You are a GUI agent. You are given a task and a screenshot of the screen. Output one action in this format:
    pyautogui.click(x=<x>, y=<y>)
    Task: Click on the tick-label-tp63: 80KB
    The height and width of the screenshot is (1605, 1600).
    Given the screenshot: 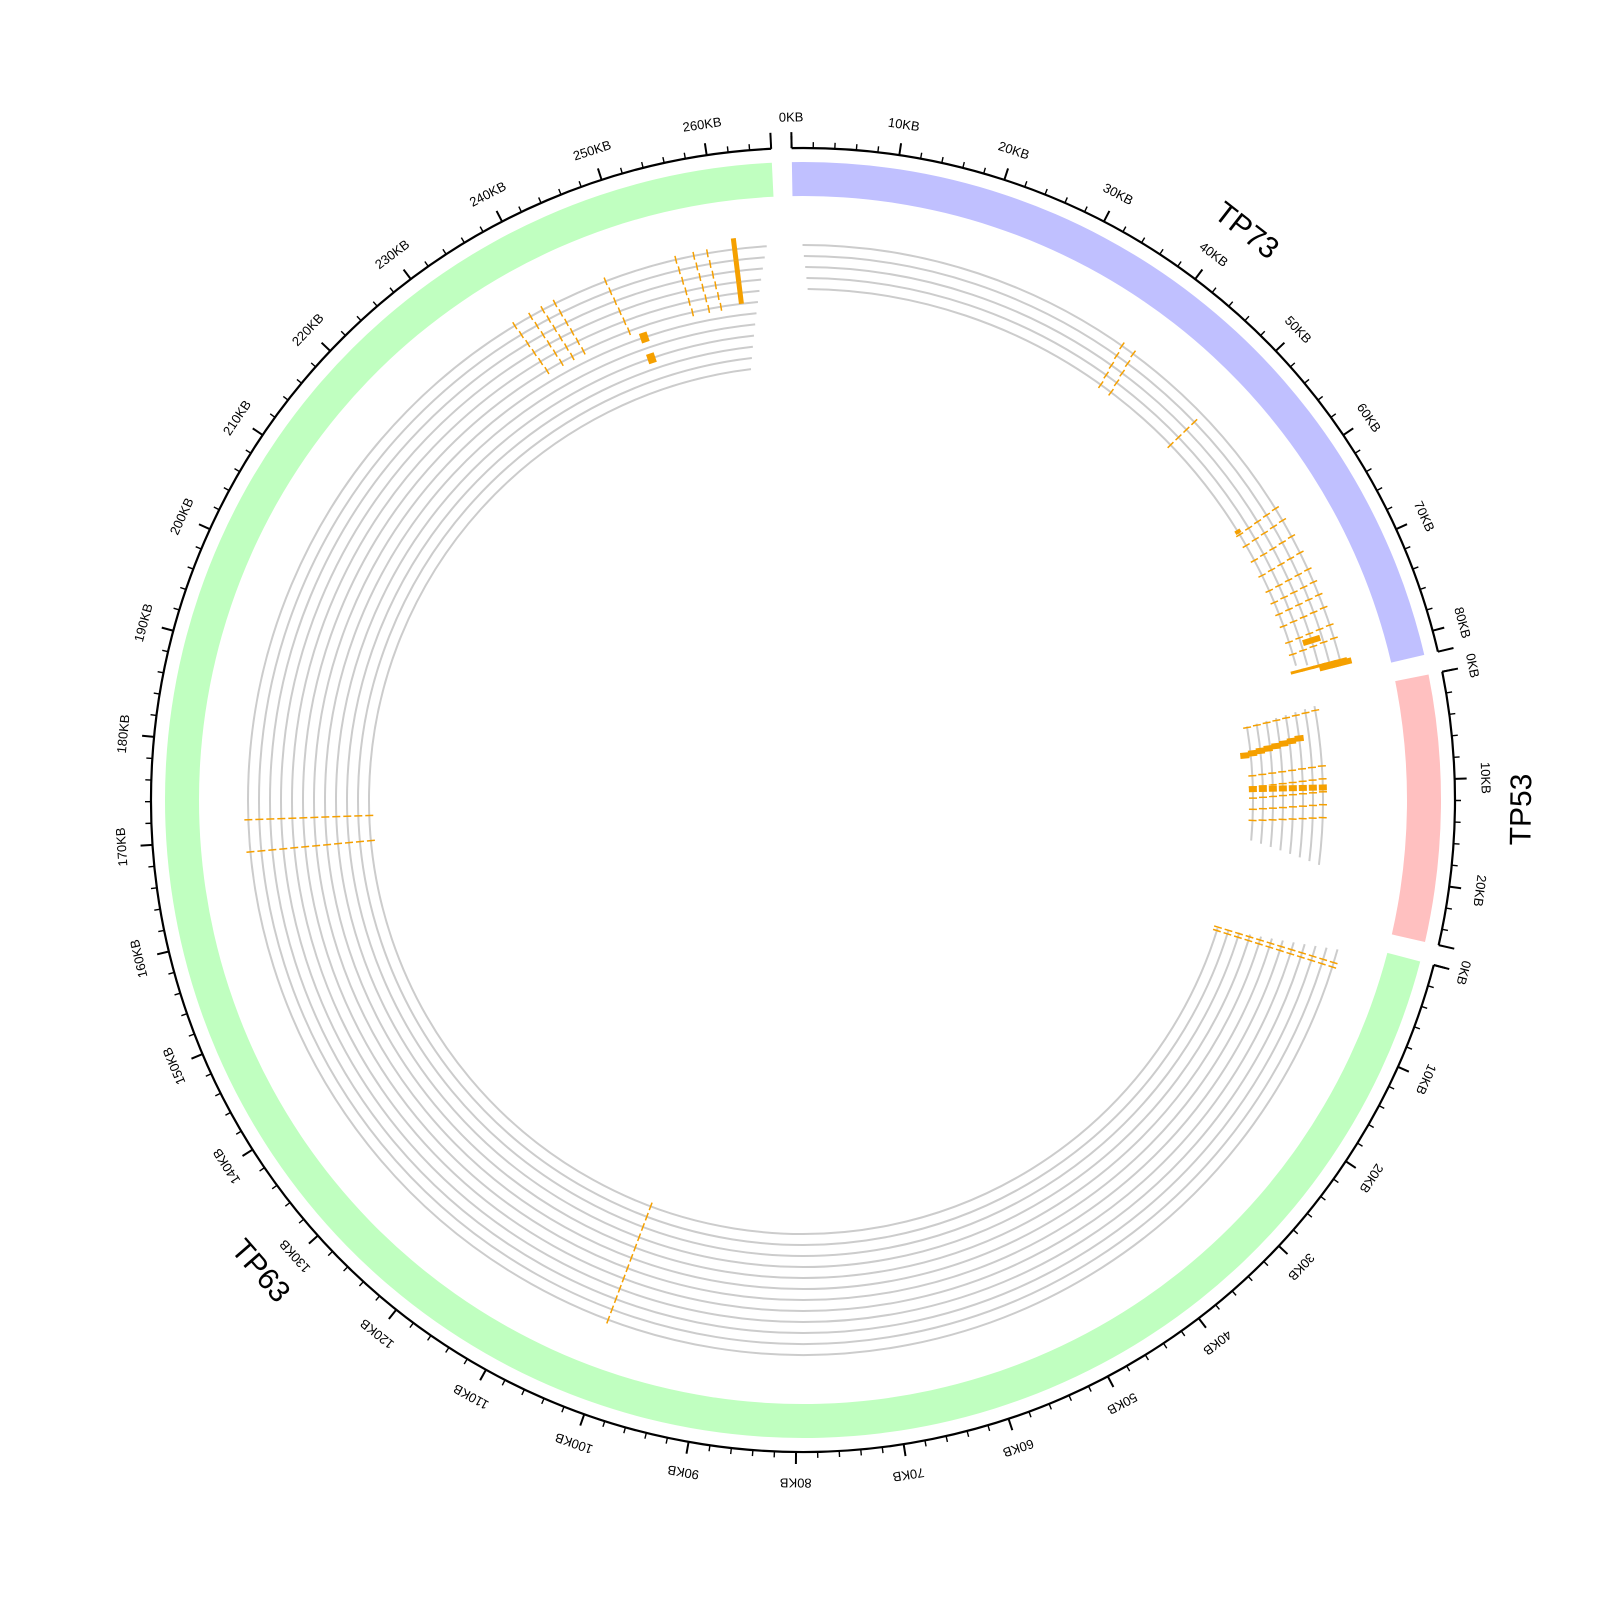 What is the action you would take?
    pyautogui.click(x=796, y=1482)
    